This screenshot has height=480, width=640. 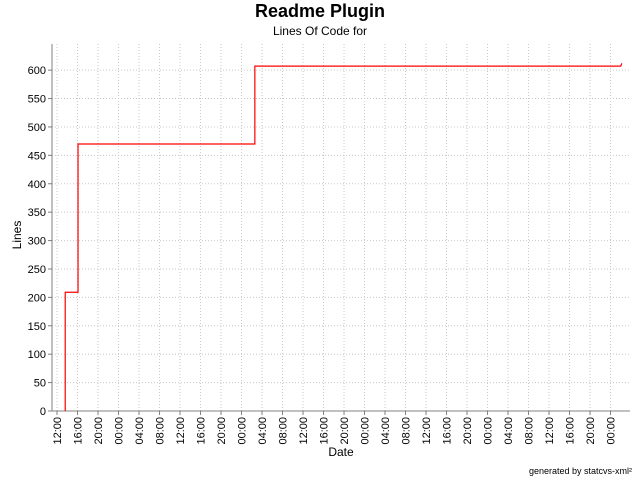 What do you see at coordinates (37, 71) in the screenshot?
I see `y-tick-label: 600` at bounding box center [37, 71].